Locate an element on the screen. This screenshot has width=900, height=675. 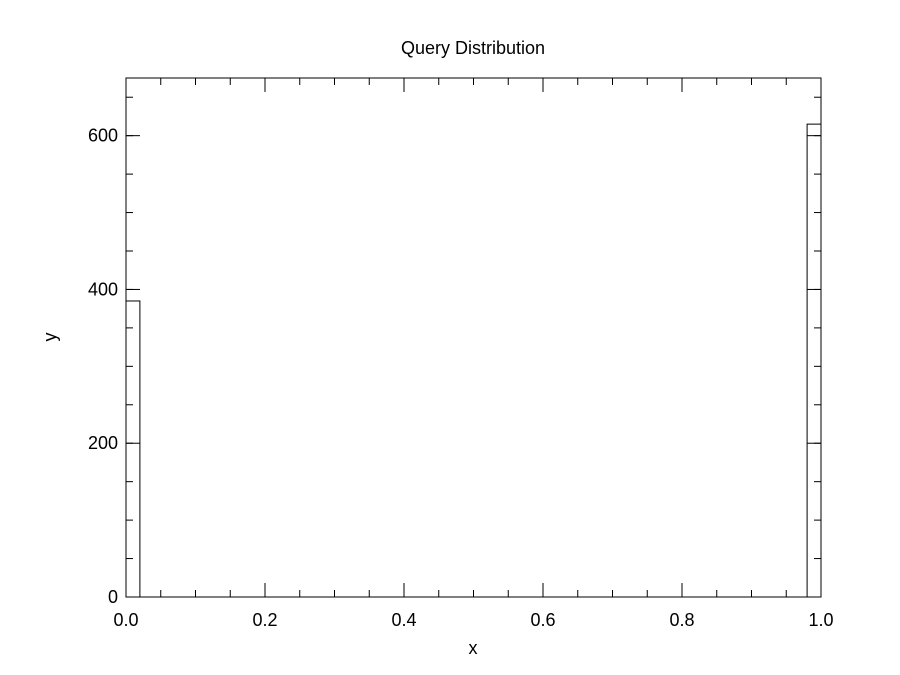
chart-title: Query Distribution is located at coordinates (473, 48).